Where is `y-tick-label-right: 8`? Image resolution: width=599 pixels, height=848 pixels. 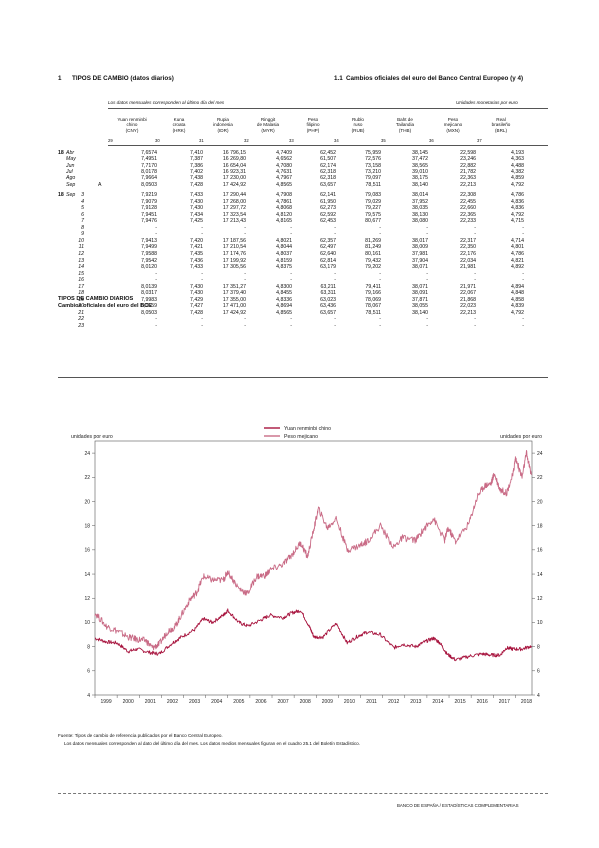 y-tick-label-right: 8 is located at coordinates (538, 647).